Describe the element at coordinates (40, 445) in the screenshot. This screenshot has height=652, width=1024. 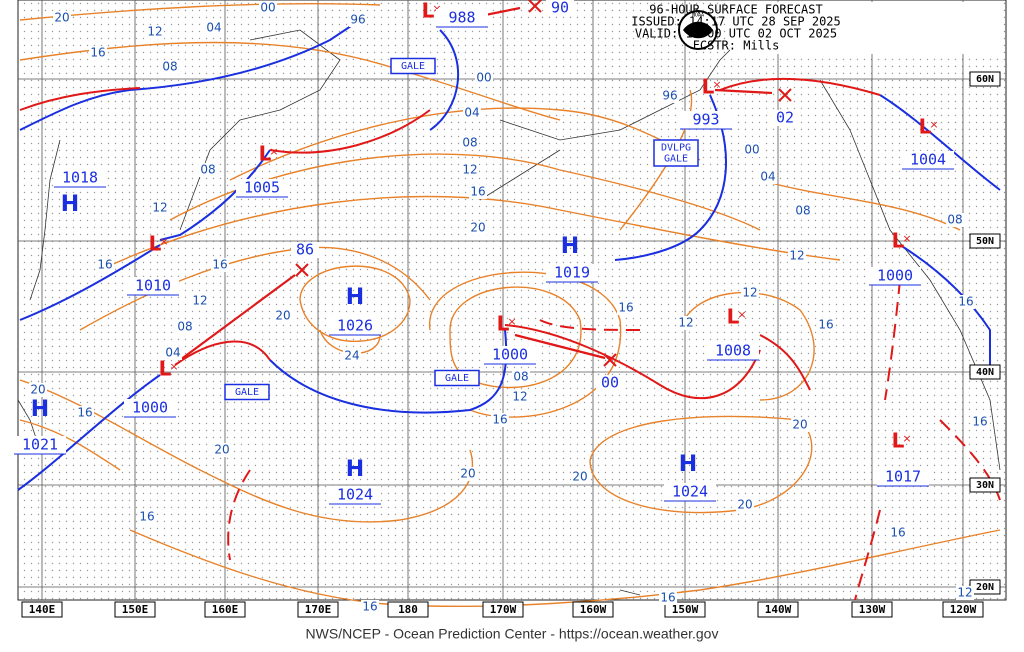
I see `high-pressure: 1021` at that location.